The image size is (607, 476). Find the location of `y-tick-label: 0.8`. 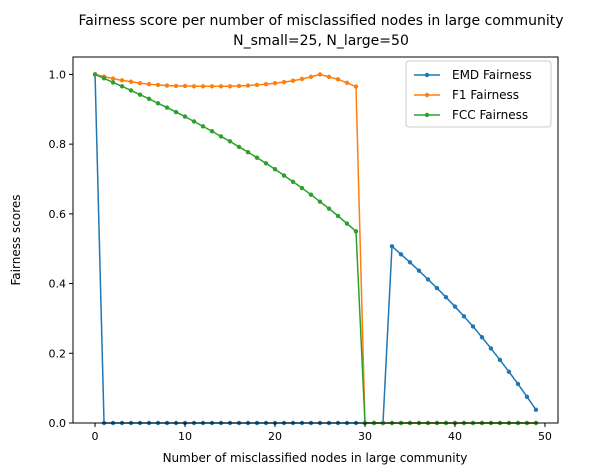

y-tick-label: 0.8 is located at coordinates (58, 144).